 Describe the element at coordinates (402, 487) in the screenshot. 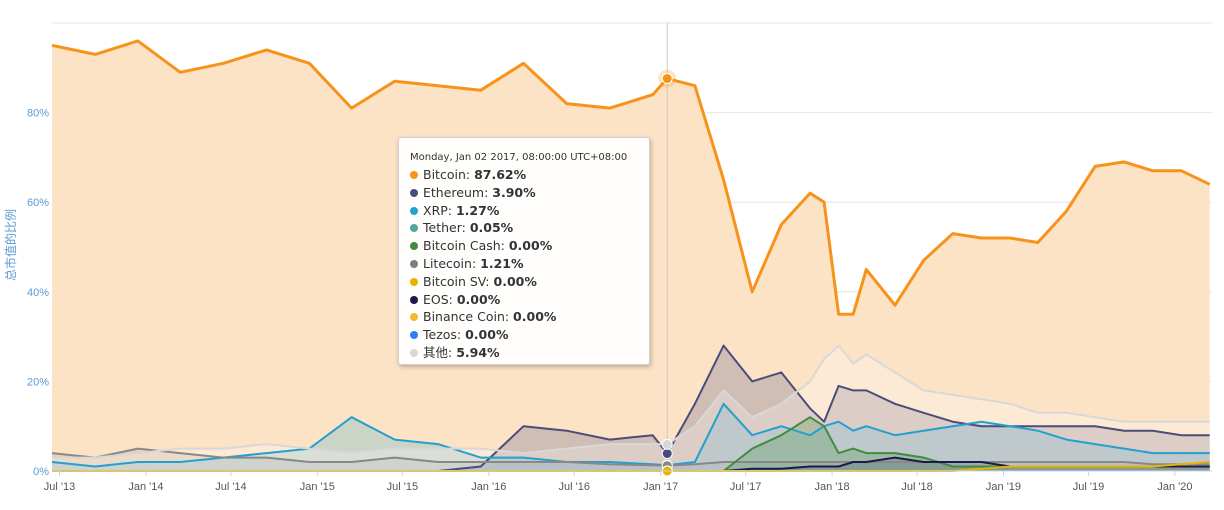

I see `x-tick-label: Jul '15` at that location.